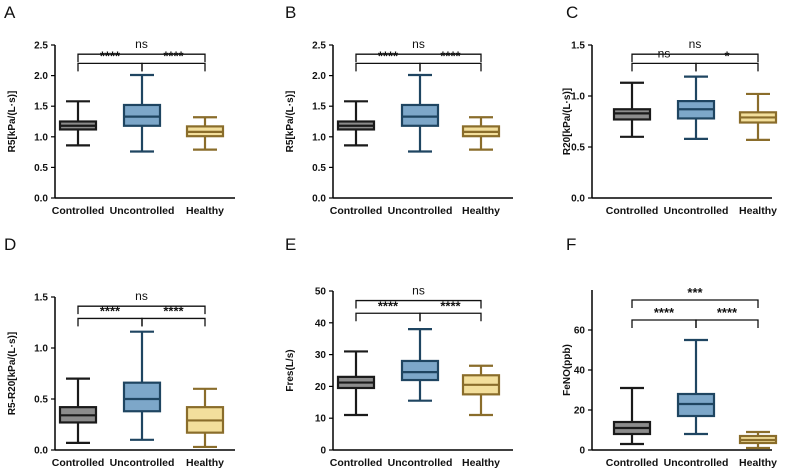 The width and height of the screenshot is (800, 469). I want to click on panel-letter: D, so click(10, 244).